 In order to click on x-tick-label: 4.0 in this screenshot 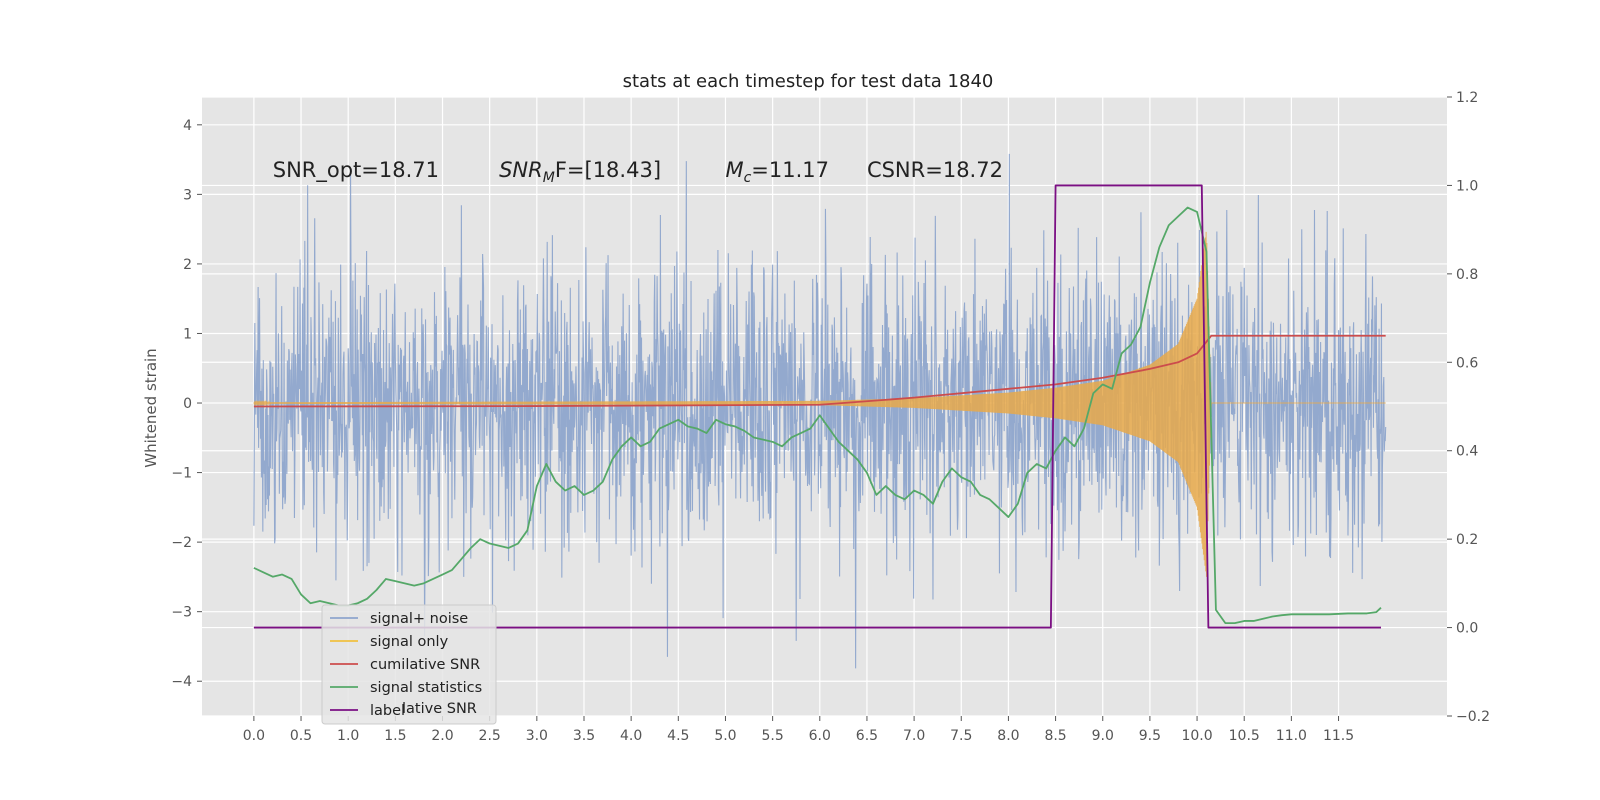, I will do `click(631, 736)`.